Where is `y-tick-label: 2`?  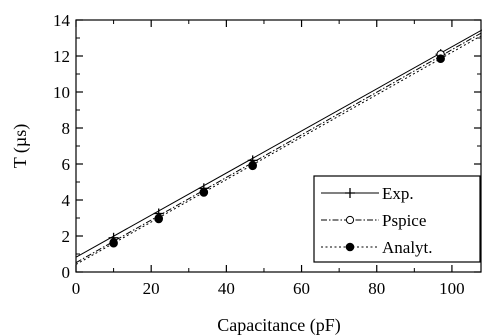
y-tick-label: 2 is located at coordinates (66, 236).